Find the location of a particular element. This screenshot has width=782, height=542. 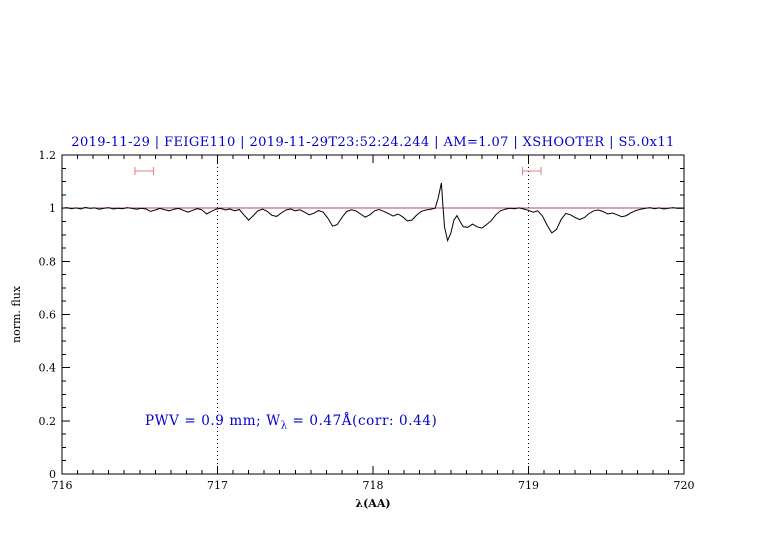

x-tick-label: 716 is located at coordinates (62, 485).